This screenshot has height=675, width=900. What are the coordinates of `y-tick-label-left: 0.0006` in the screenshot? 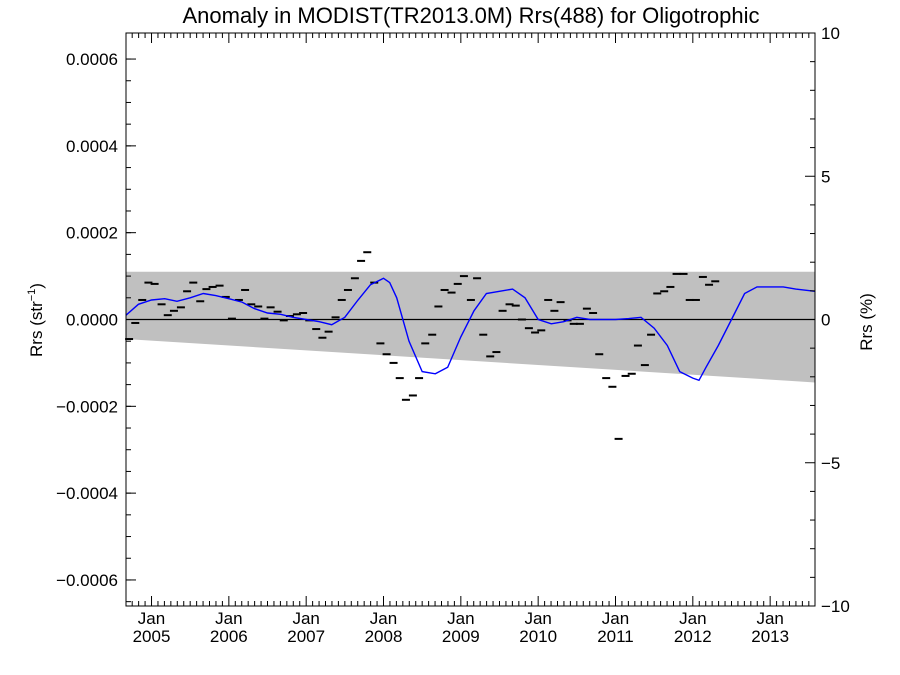 It's located at (92, 59).